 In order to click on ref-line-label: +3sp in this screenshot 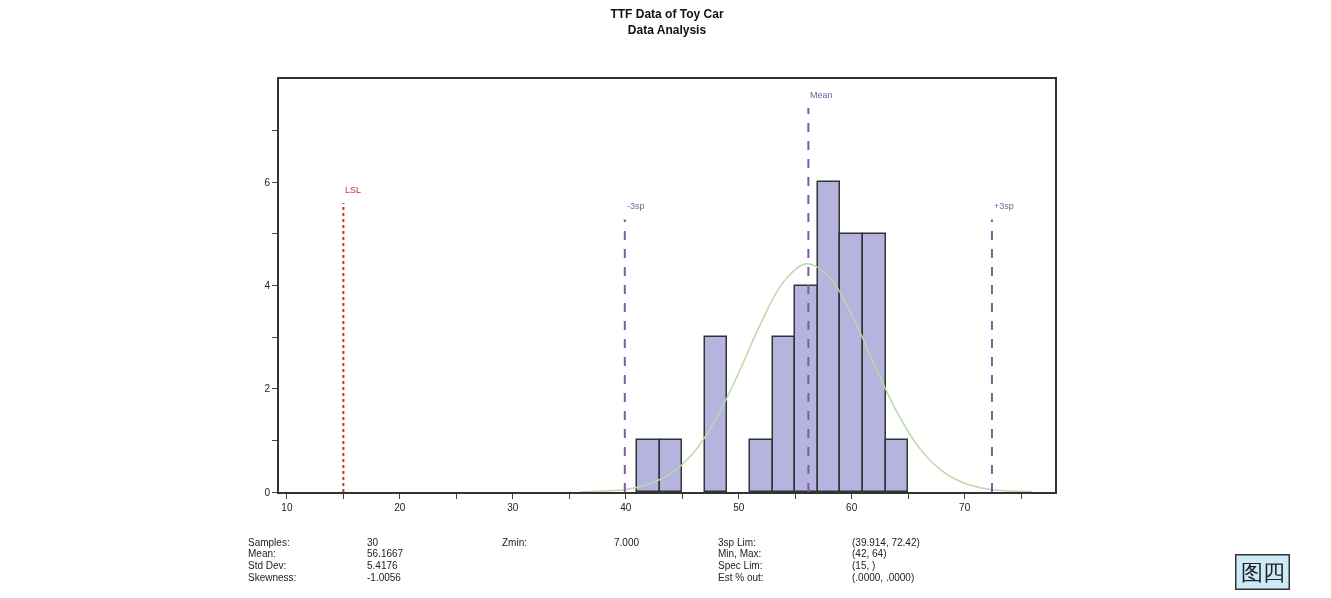, I will do `click(1004, 206)`.